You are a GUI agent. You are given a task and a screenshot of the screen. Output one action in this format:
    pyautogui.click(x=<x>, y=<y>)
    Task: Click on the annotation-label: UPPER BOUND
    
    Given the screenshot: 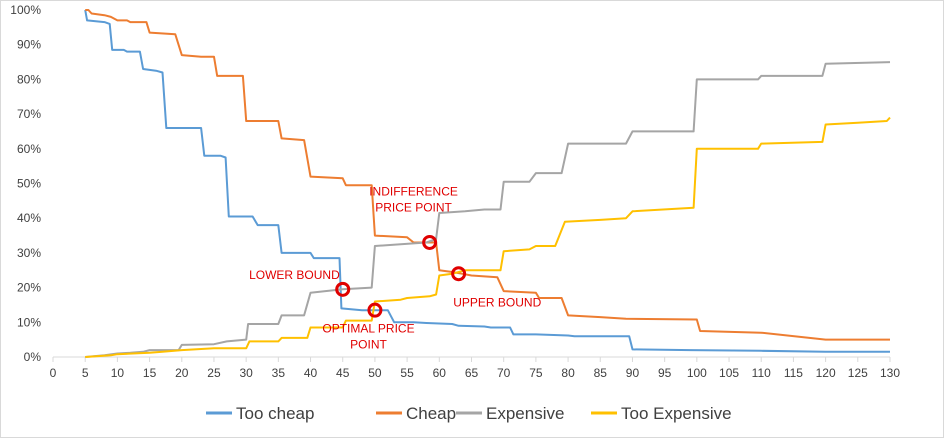 What is the action you would take?
    pyautogui.click(x=497, y=303)
    